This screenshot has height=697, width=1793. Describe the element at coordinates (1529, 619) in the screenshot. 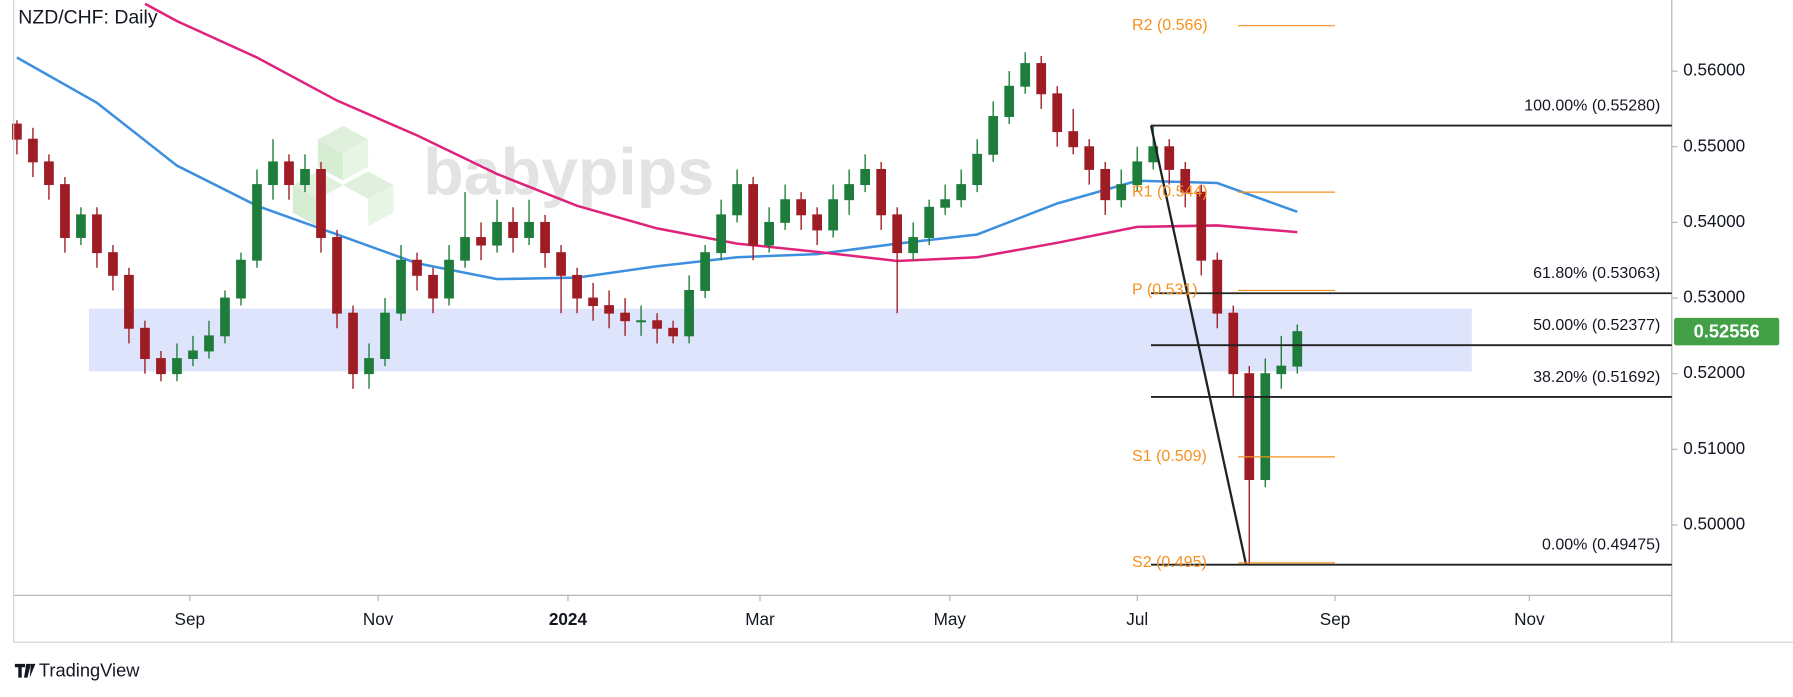

I see `x-tick-label: Nov` at that location.